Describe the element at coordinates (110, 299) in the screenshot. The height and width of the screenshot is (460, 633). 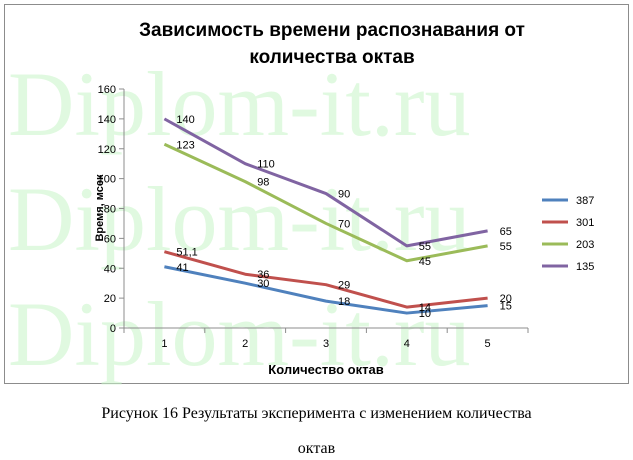
I see `y-tick-label: 20` at that location.